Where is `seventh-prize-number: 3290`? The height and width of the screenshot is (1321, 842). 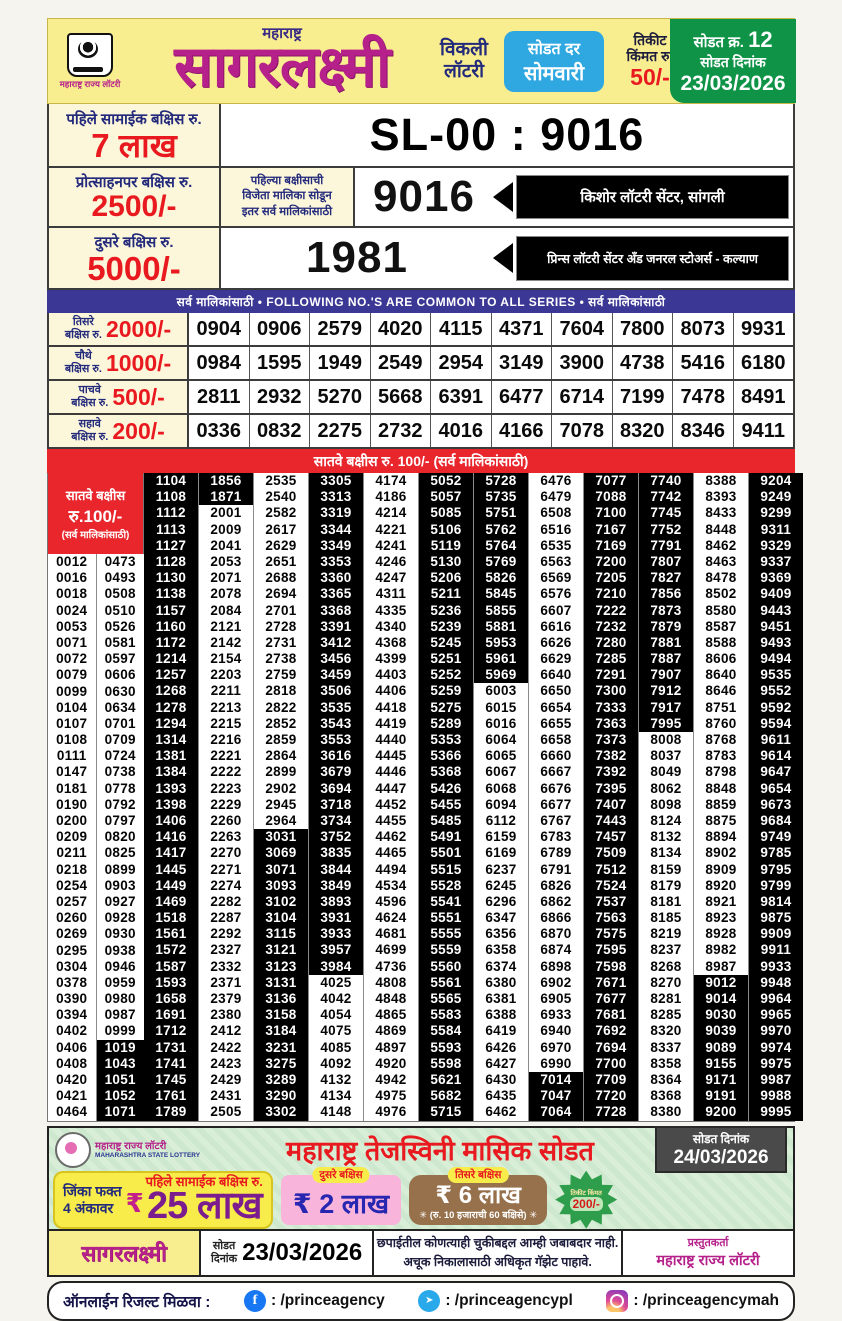
seventh-prize-number: 3290 is located at coordinates (281, 1096).